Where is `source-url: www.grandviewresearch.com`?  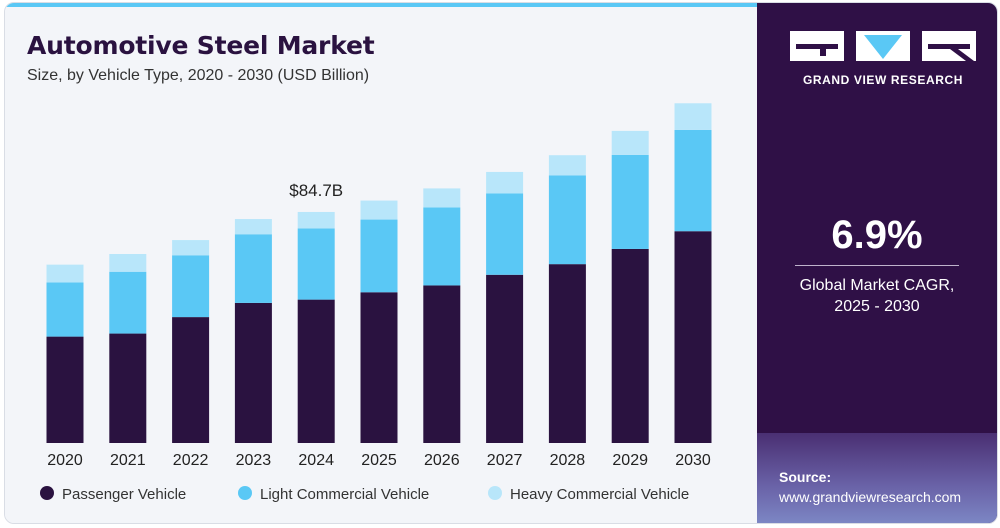
source-url: www.grandviewresearch.com is located at coordinates (870, 497).